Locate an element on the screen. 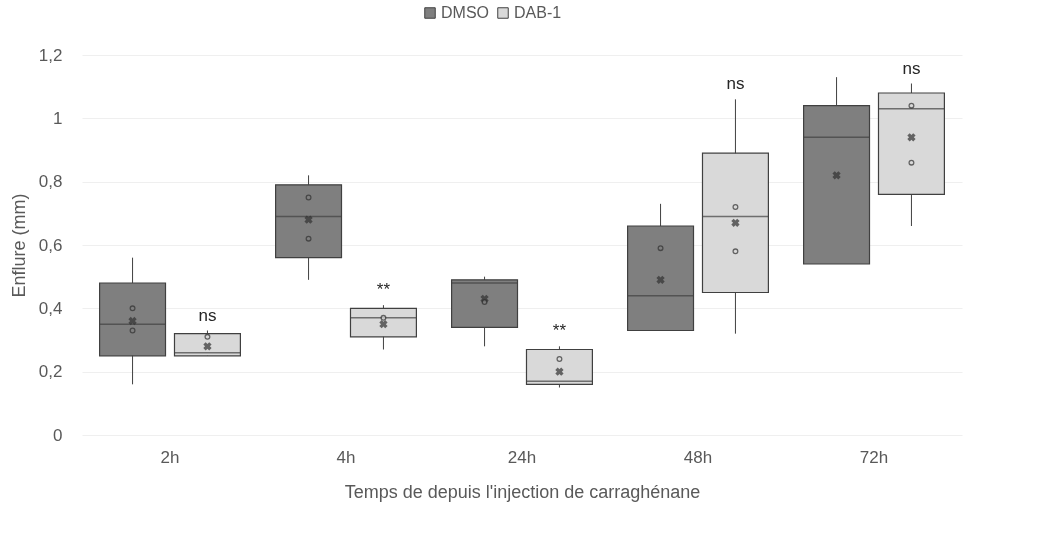 This screenshot has height=553, width=1038. y-tick-label: 0,6 is located at coordinates (50, 245).